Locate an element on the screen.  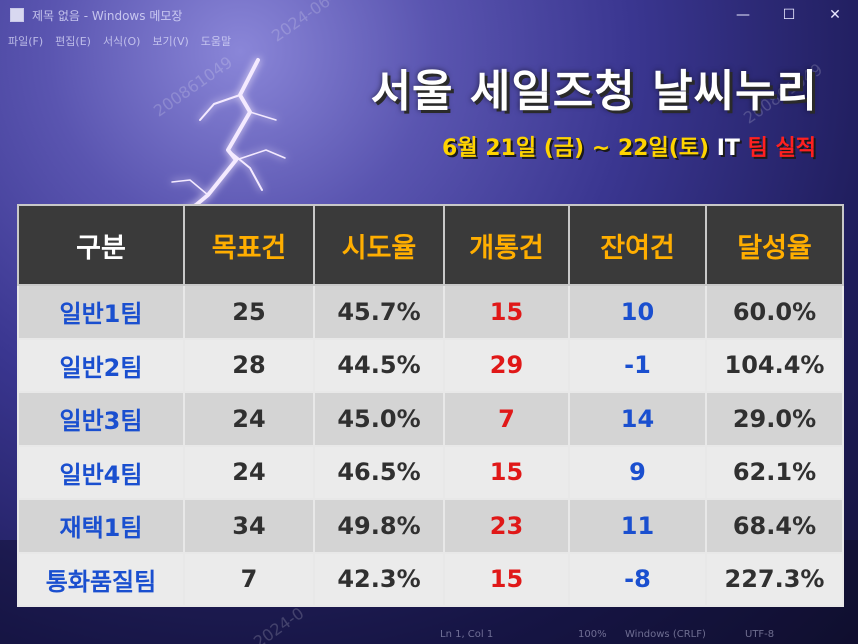
column-header-achievement: 달성율 is located at coordinates (774, 245).